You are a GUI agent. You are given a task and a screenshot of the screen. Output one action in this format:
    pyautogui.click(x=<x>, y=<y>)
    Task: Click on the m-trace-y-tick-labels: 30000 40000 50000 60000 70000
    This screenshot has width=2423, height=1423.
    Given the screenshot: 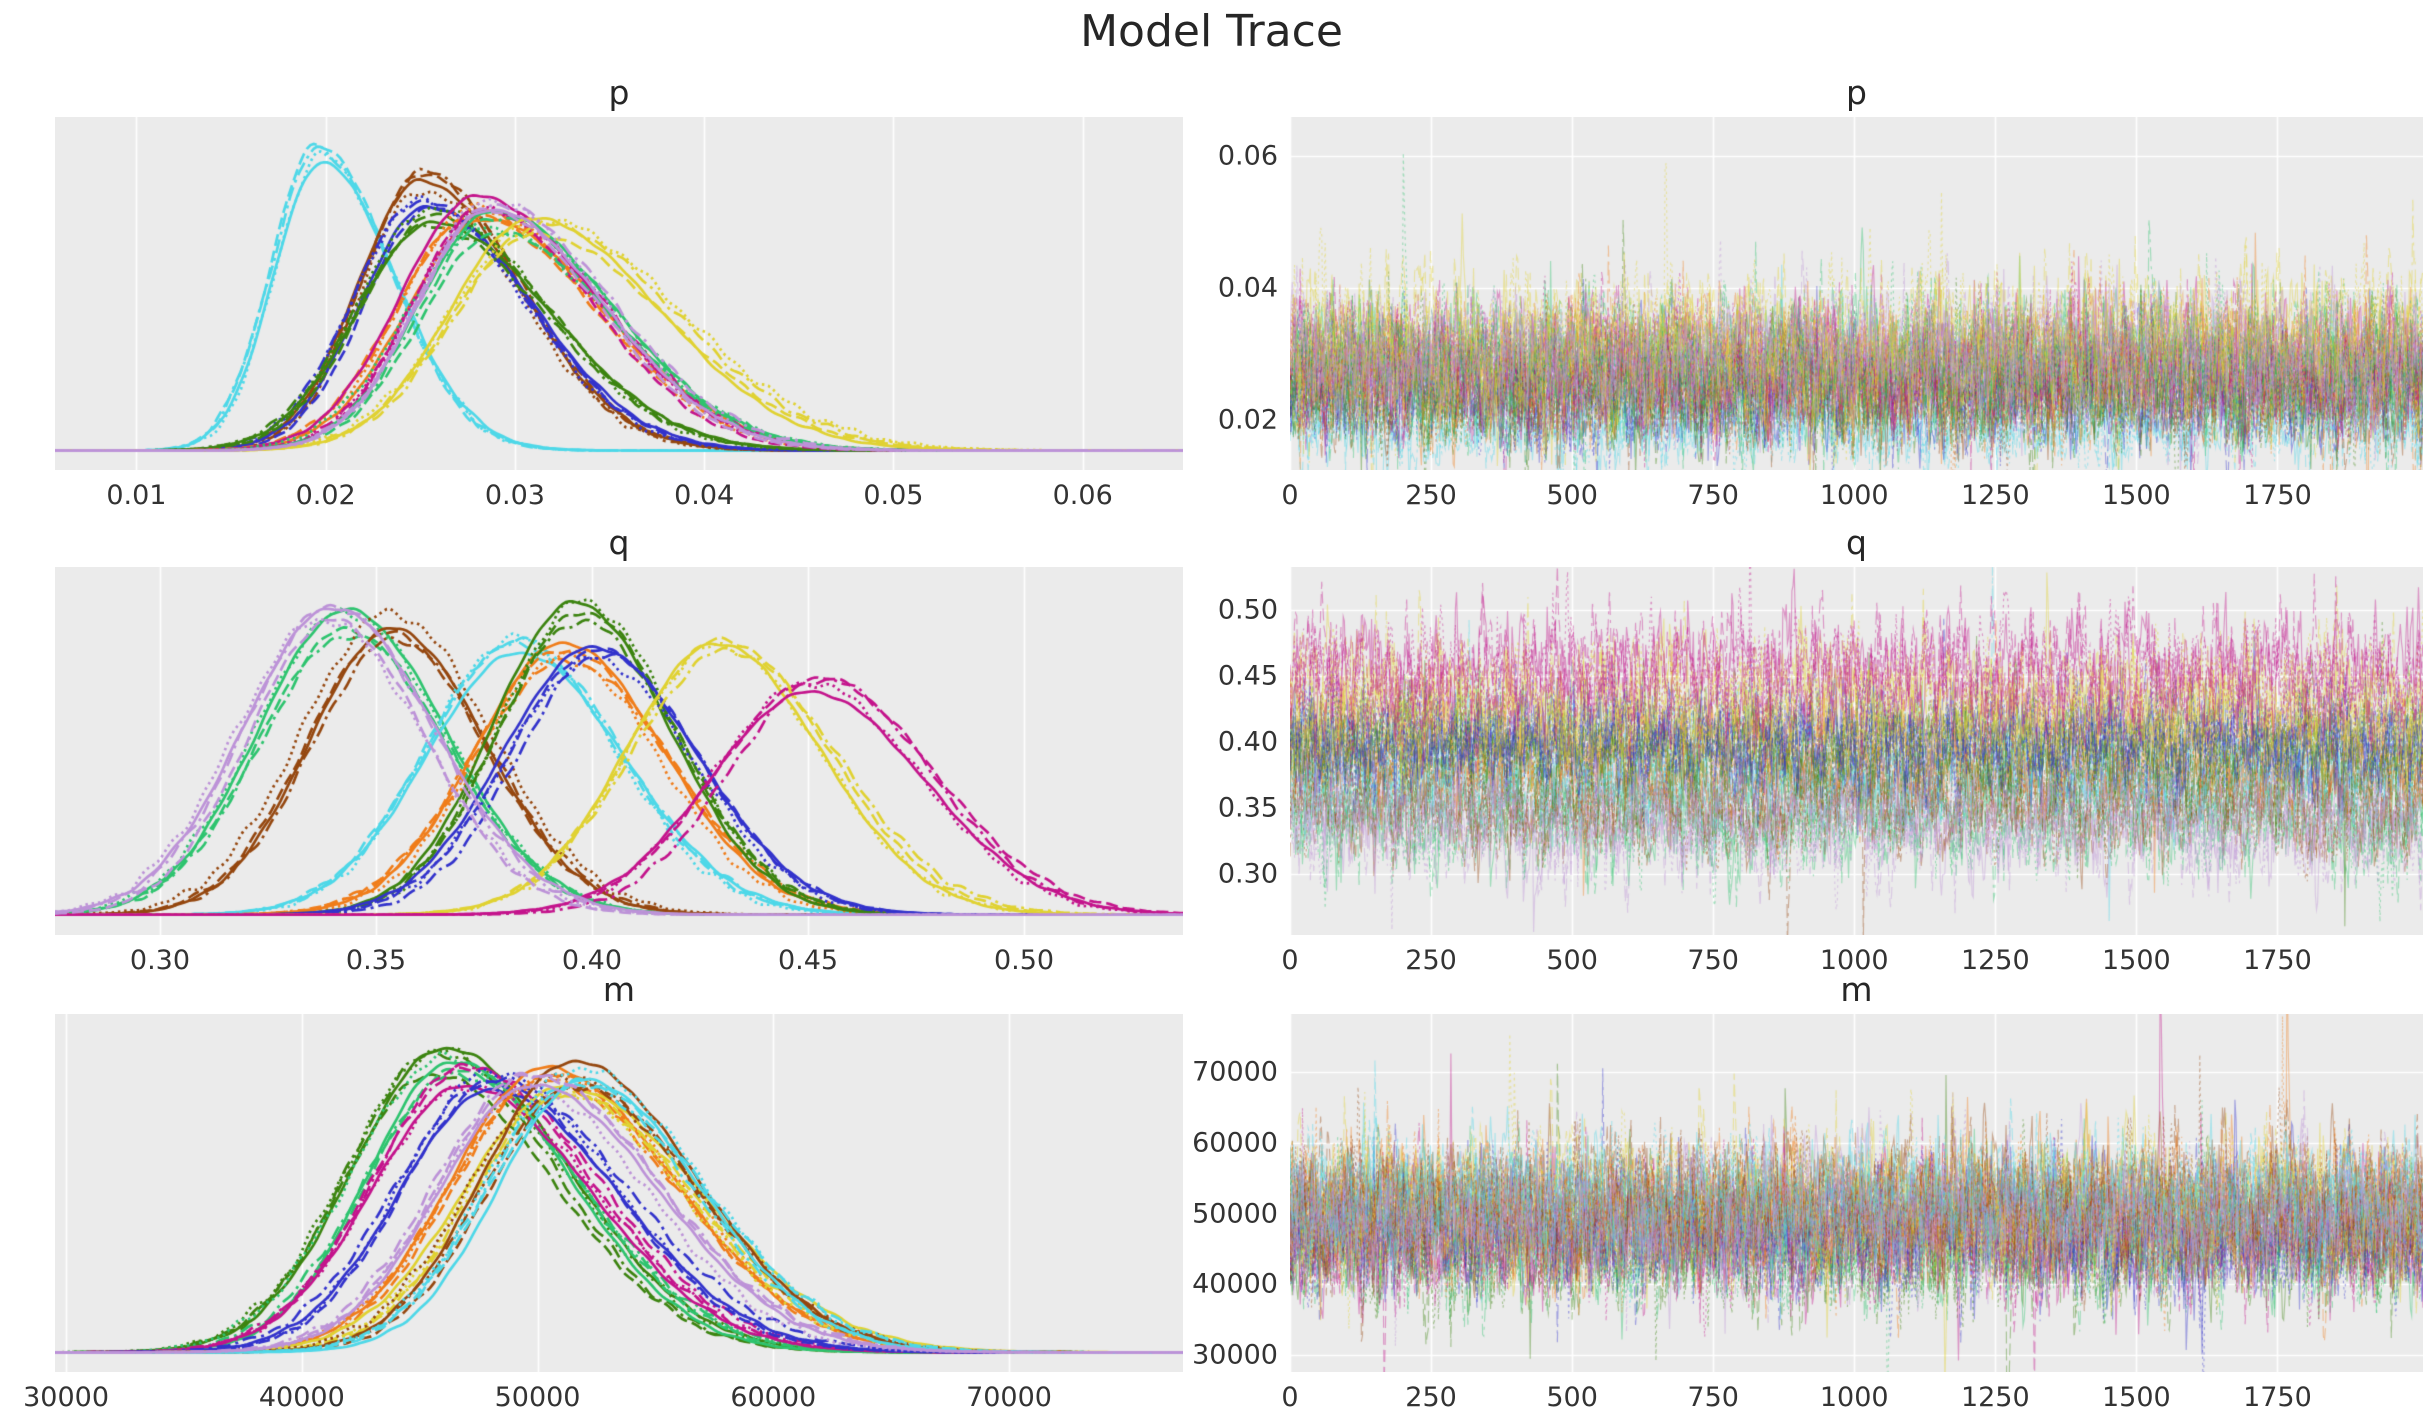 What is the action you would take?
    pyautogui.click(x=1240, y=1193)
    